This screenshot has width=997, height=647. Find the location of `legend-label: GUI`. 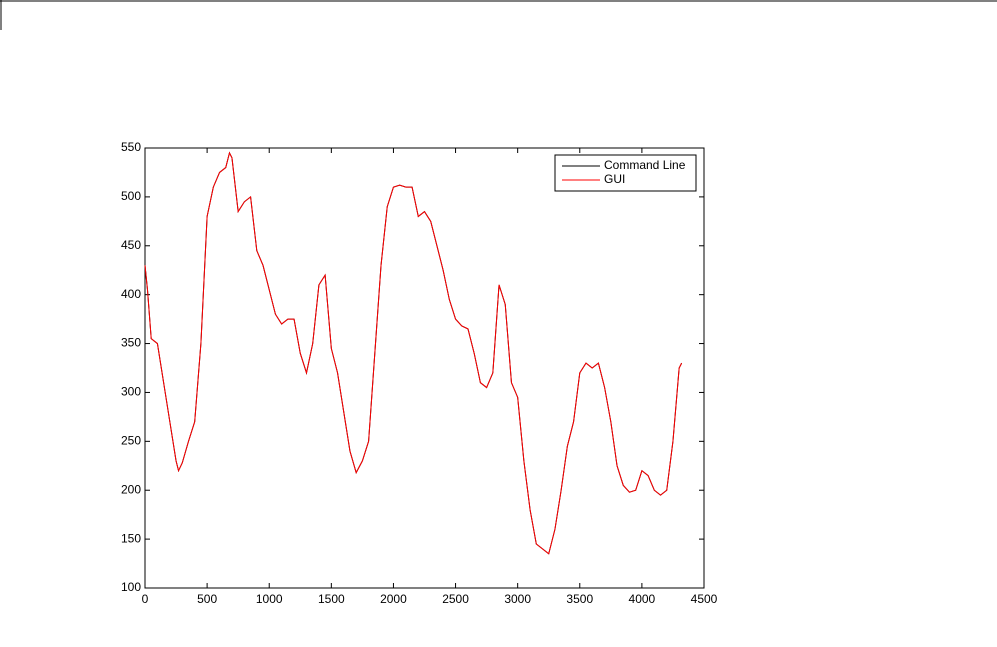

legend-label: GUI is located at coordinates (614, 179).